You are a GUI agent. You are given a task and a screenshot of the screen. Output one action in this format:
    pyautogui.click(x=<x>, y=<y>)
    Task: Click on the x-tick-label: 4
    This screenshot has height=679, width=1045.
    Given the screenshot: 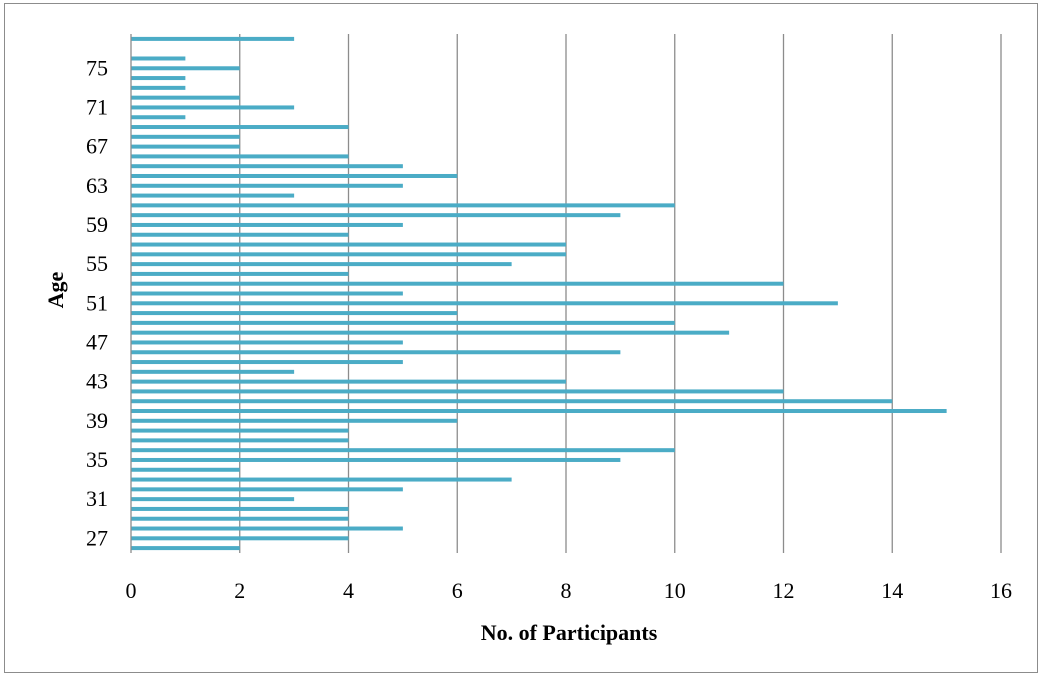 What is the action you would take?
    pyautogui.click(x=348, y=590)
    